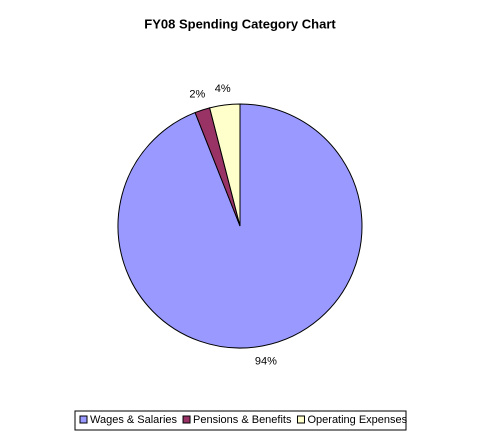  What do you see at coordinates (134, 420) in the screenshot?
I see `legend-label: Wages & Salaries` at bounding box center [134, 420].